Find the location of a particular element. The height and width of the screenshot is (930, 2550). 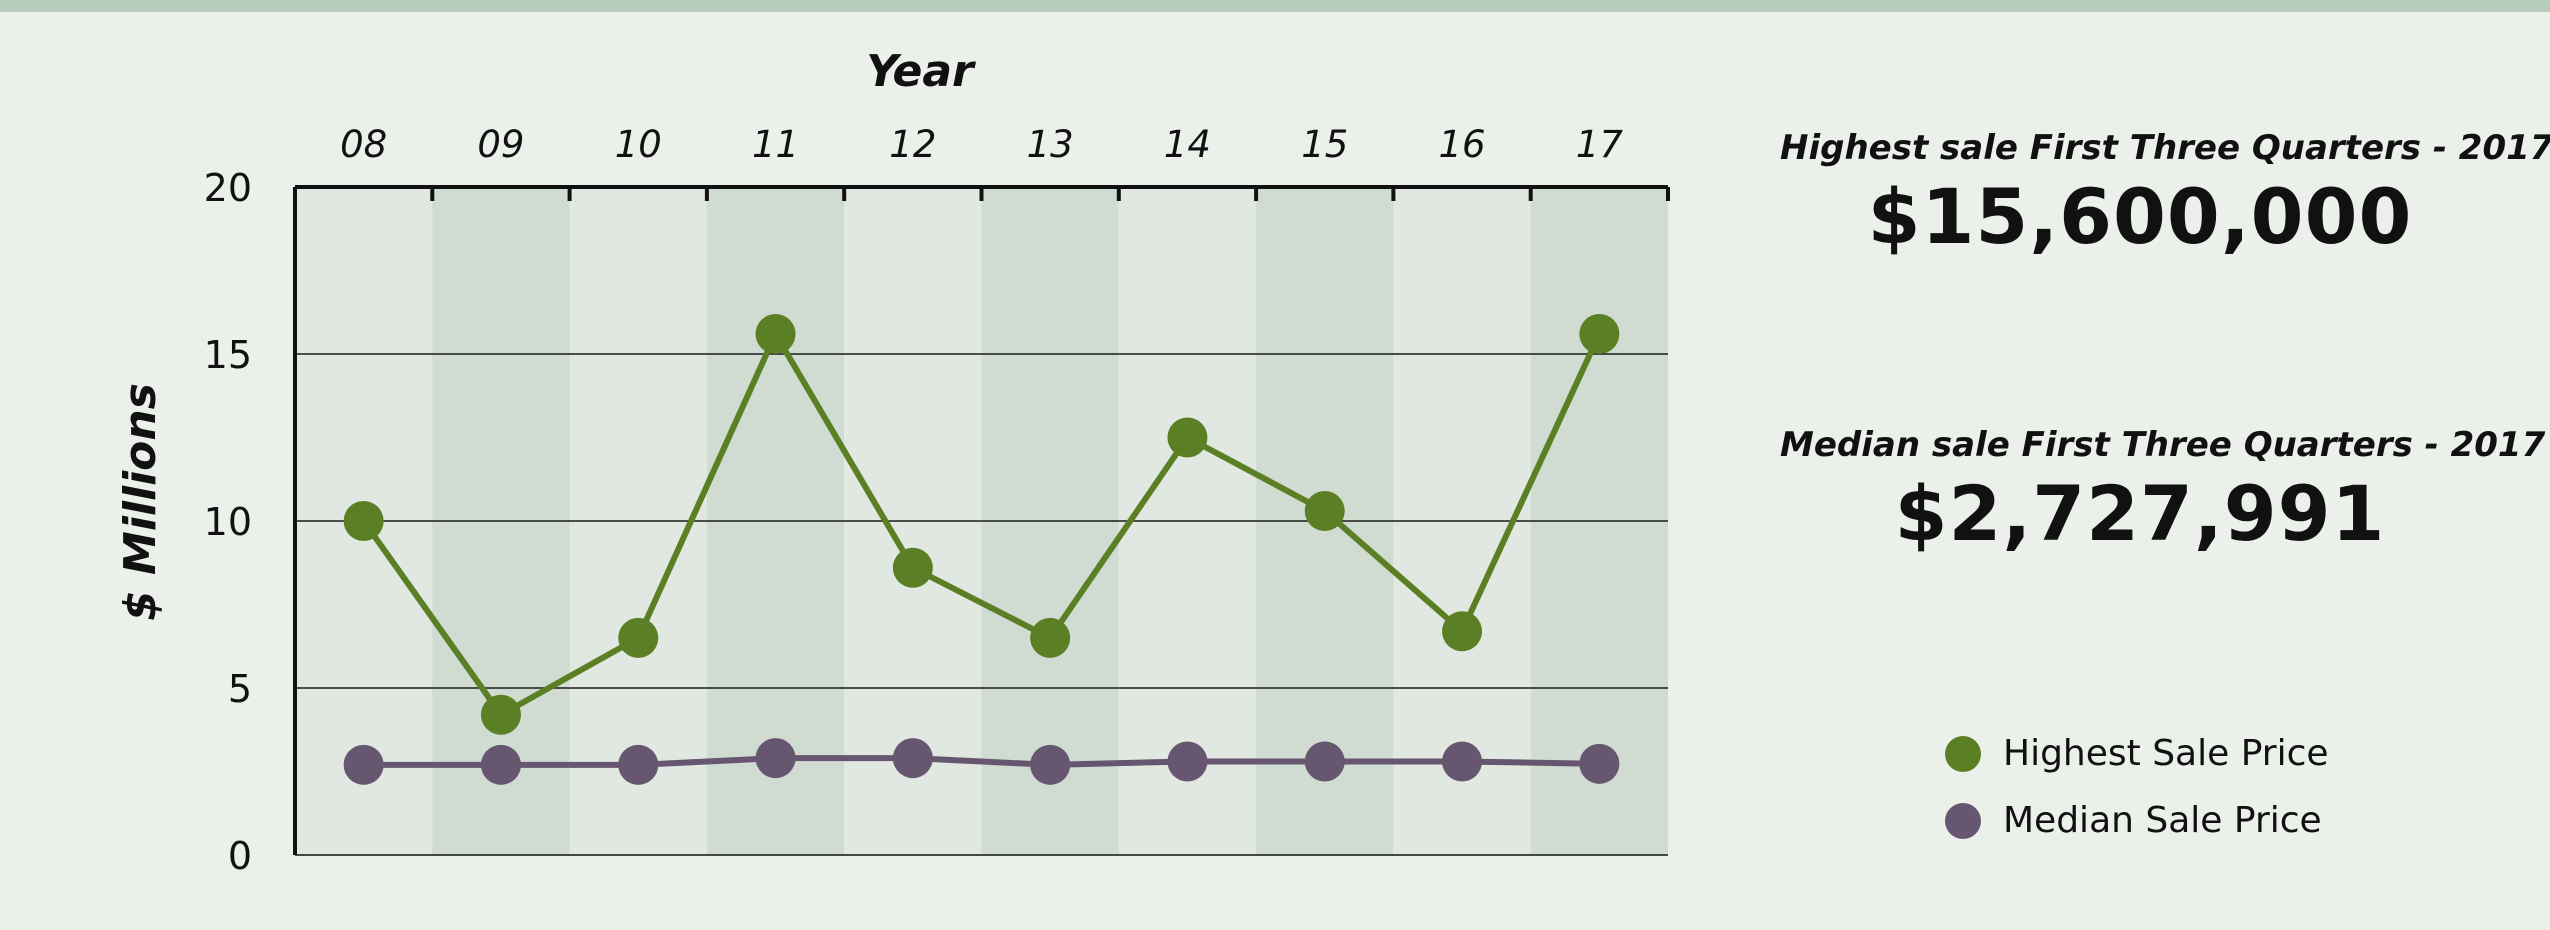

x-tick-label-12: 12 is located at coordinates (912, 144).